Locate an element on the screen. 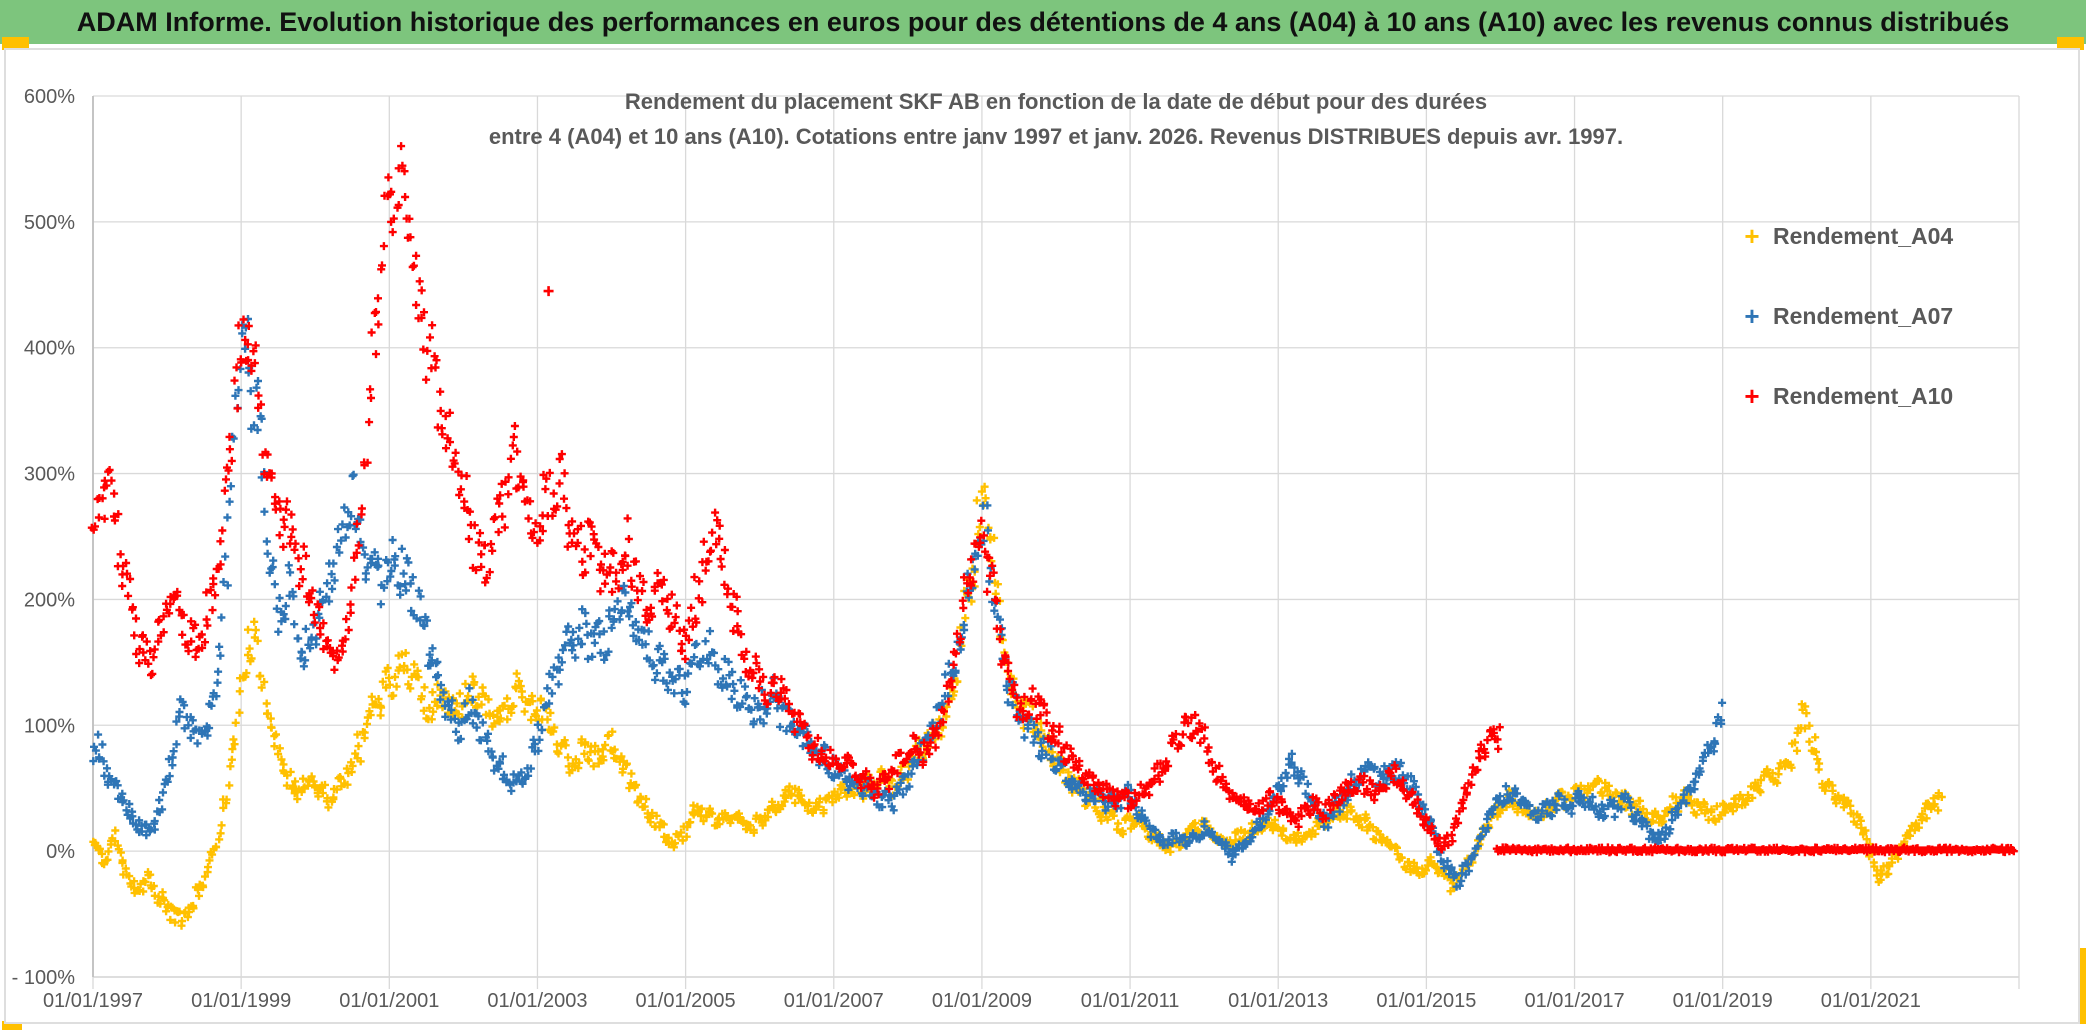  legend-label: Rendement_A04 is located at coordinates (1863, 235).